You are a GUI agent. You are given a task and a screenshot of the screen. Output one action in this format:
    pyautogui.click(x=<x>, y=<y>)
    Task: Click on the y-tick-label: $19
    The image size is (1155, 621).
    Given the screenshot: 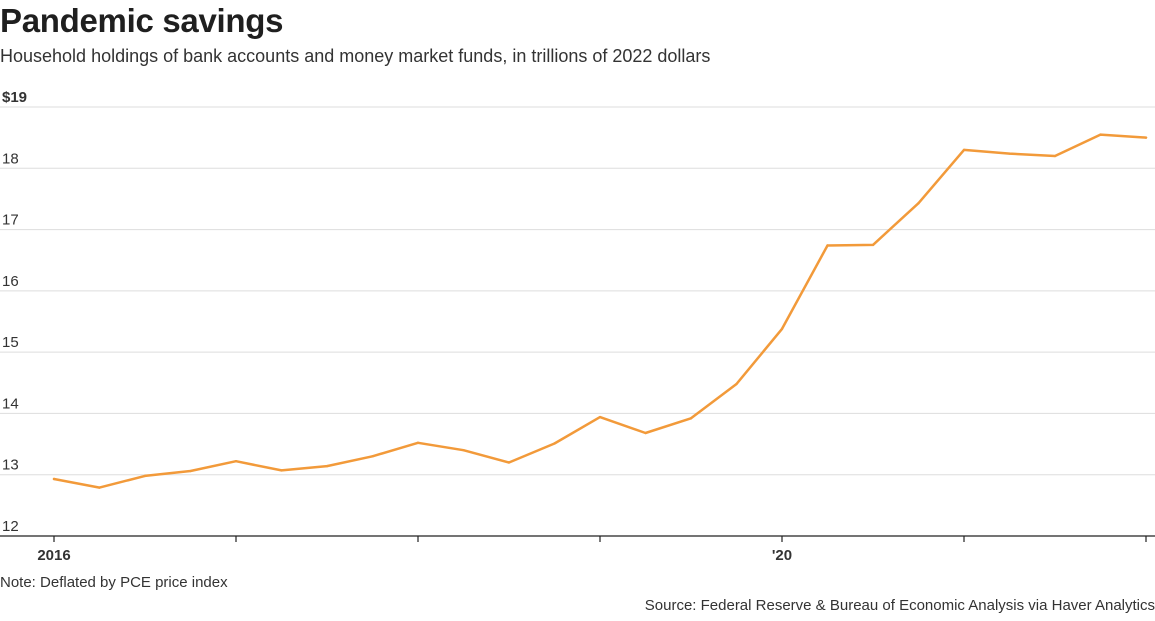 What is the action you would take?
    pyautogui.click(x=14, y=97)
    